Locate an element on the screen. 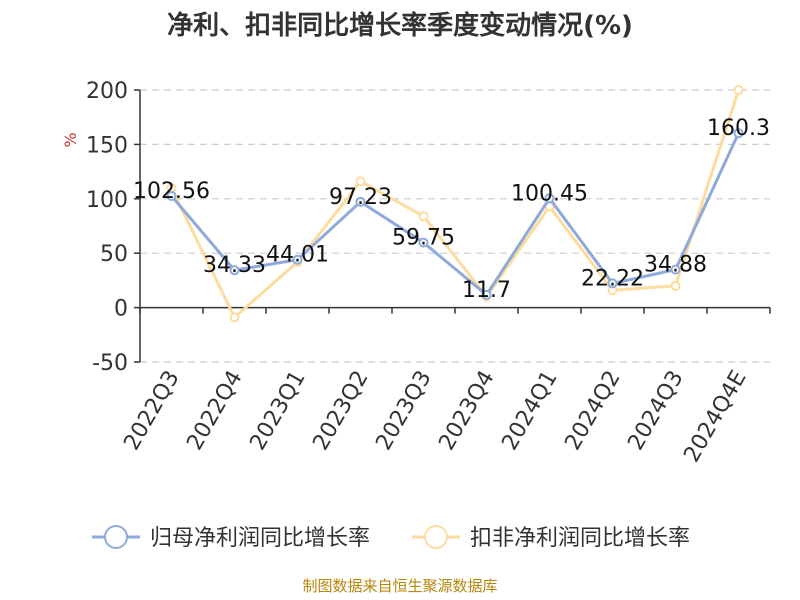 The width and height of the screenshot is (800, 600). data-label: 160.3 is located at coordinates (738, 128).